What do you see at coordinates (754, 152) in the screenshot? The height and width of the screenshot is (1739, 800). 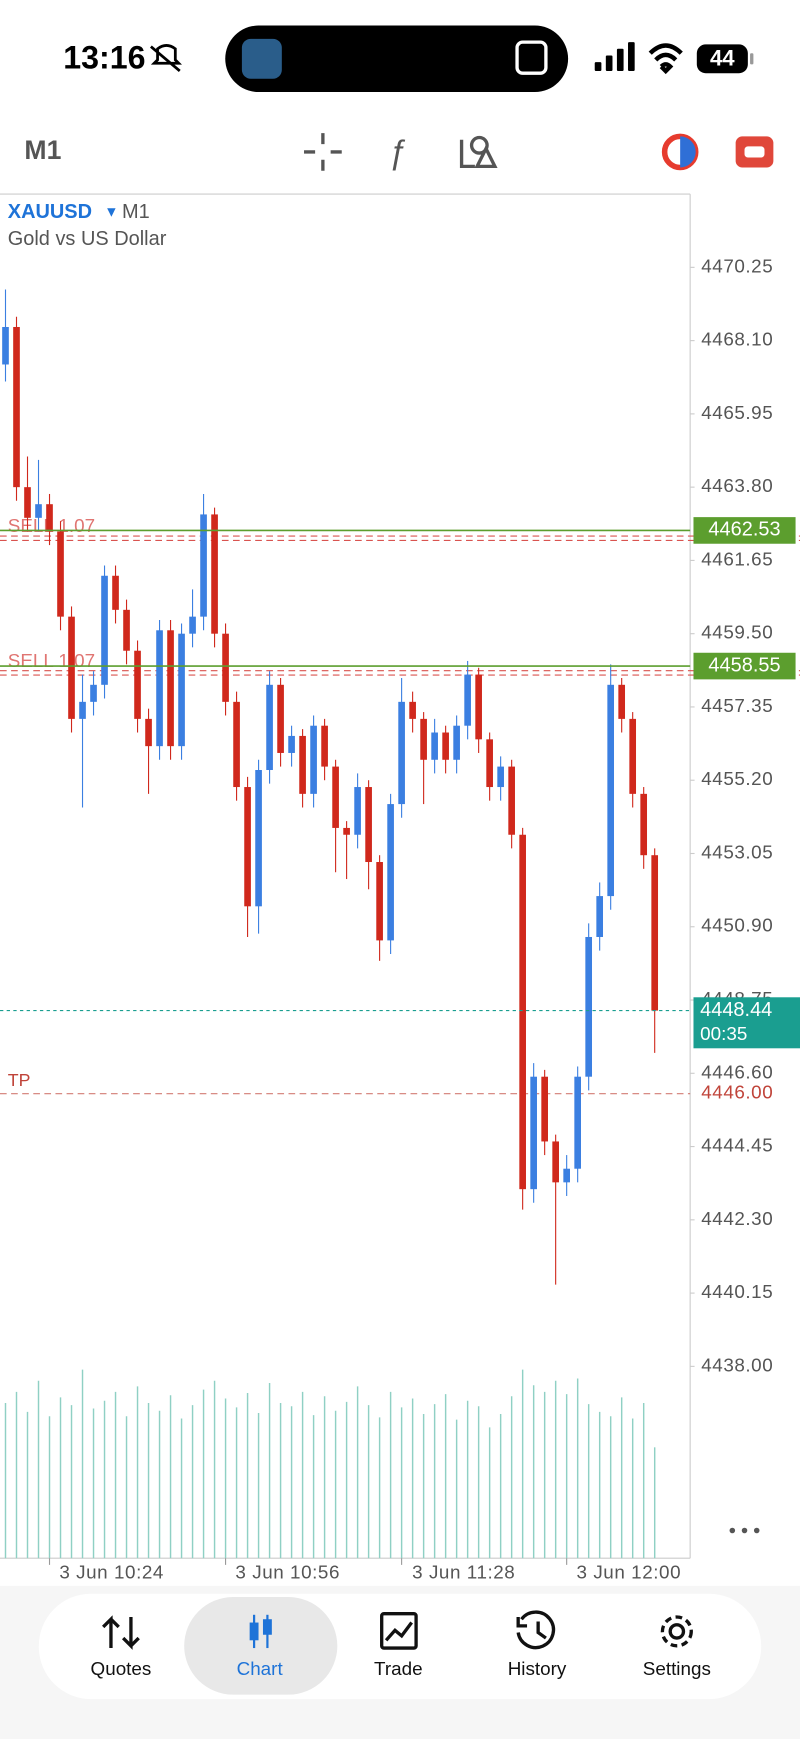 I see `trade-button` at bounding box center [754, 152].